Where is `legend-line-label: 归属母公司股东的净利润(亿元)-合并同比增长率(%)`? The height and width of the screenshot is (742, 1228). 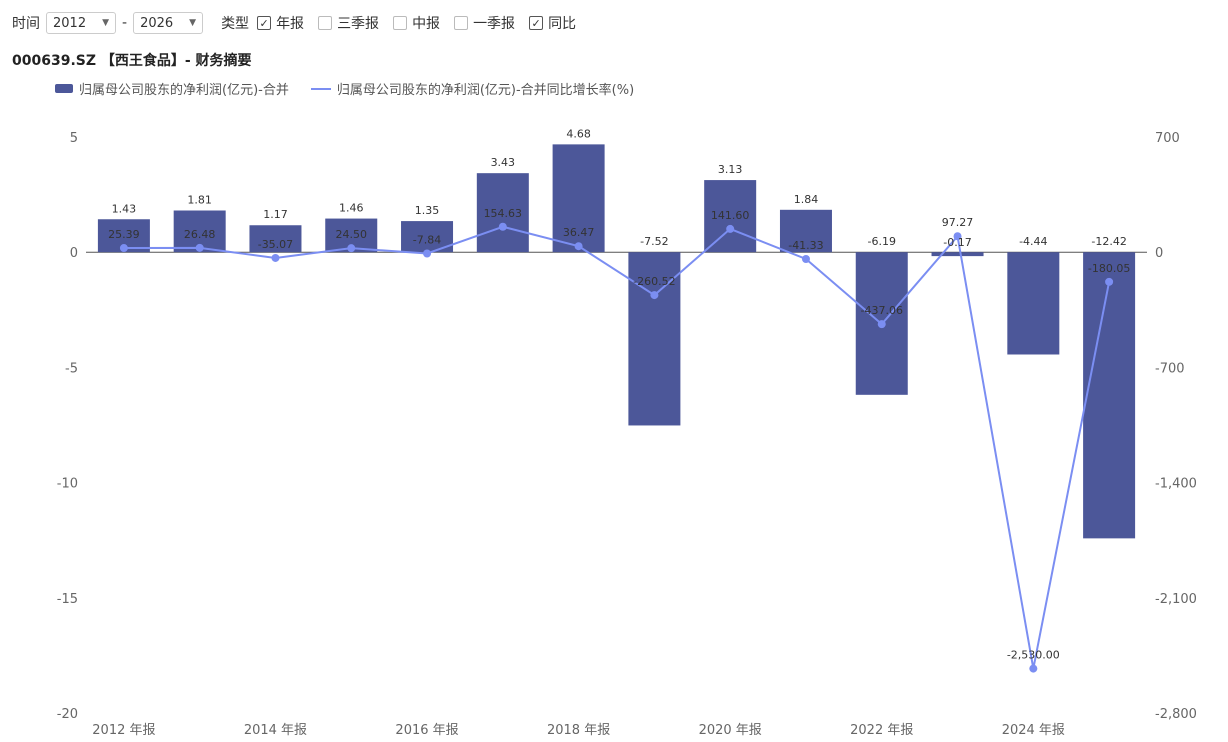 legend-line-label: 归属母公司股东的净利润(亿元)-合并同比增长率(%) is located at coordinates (485, 90).